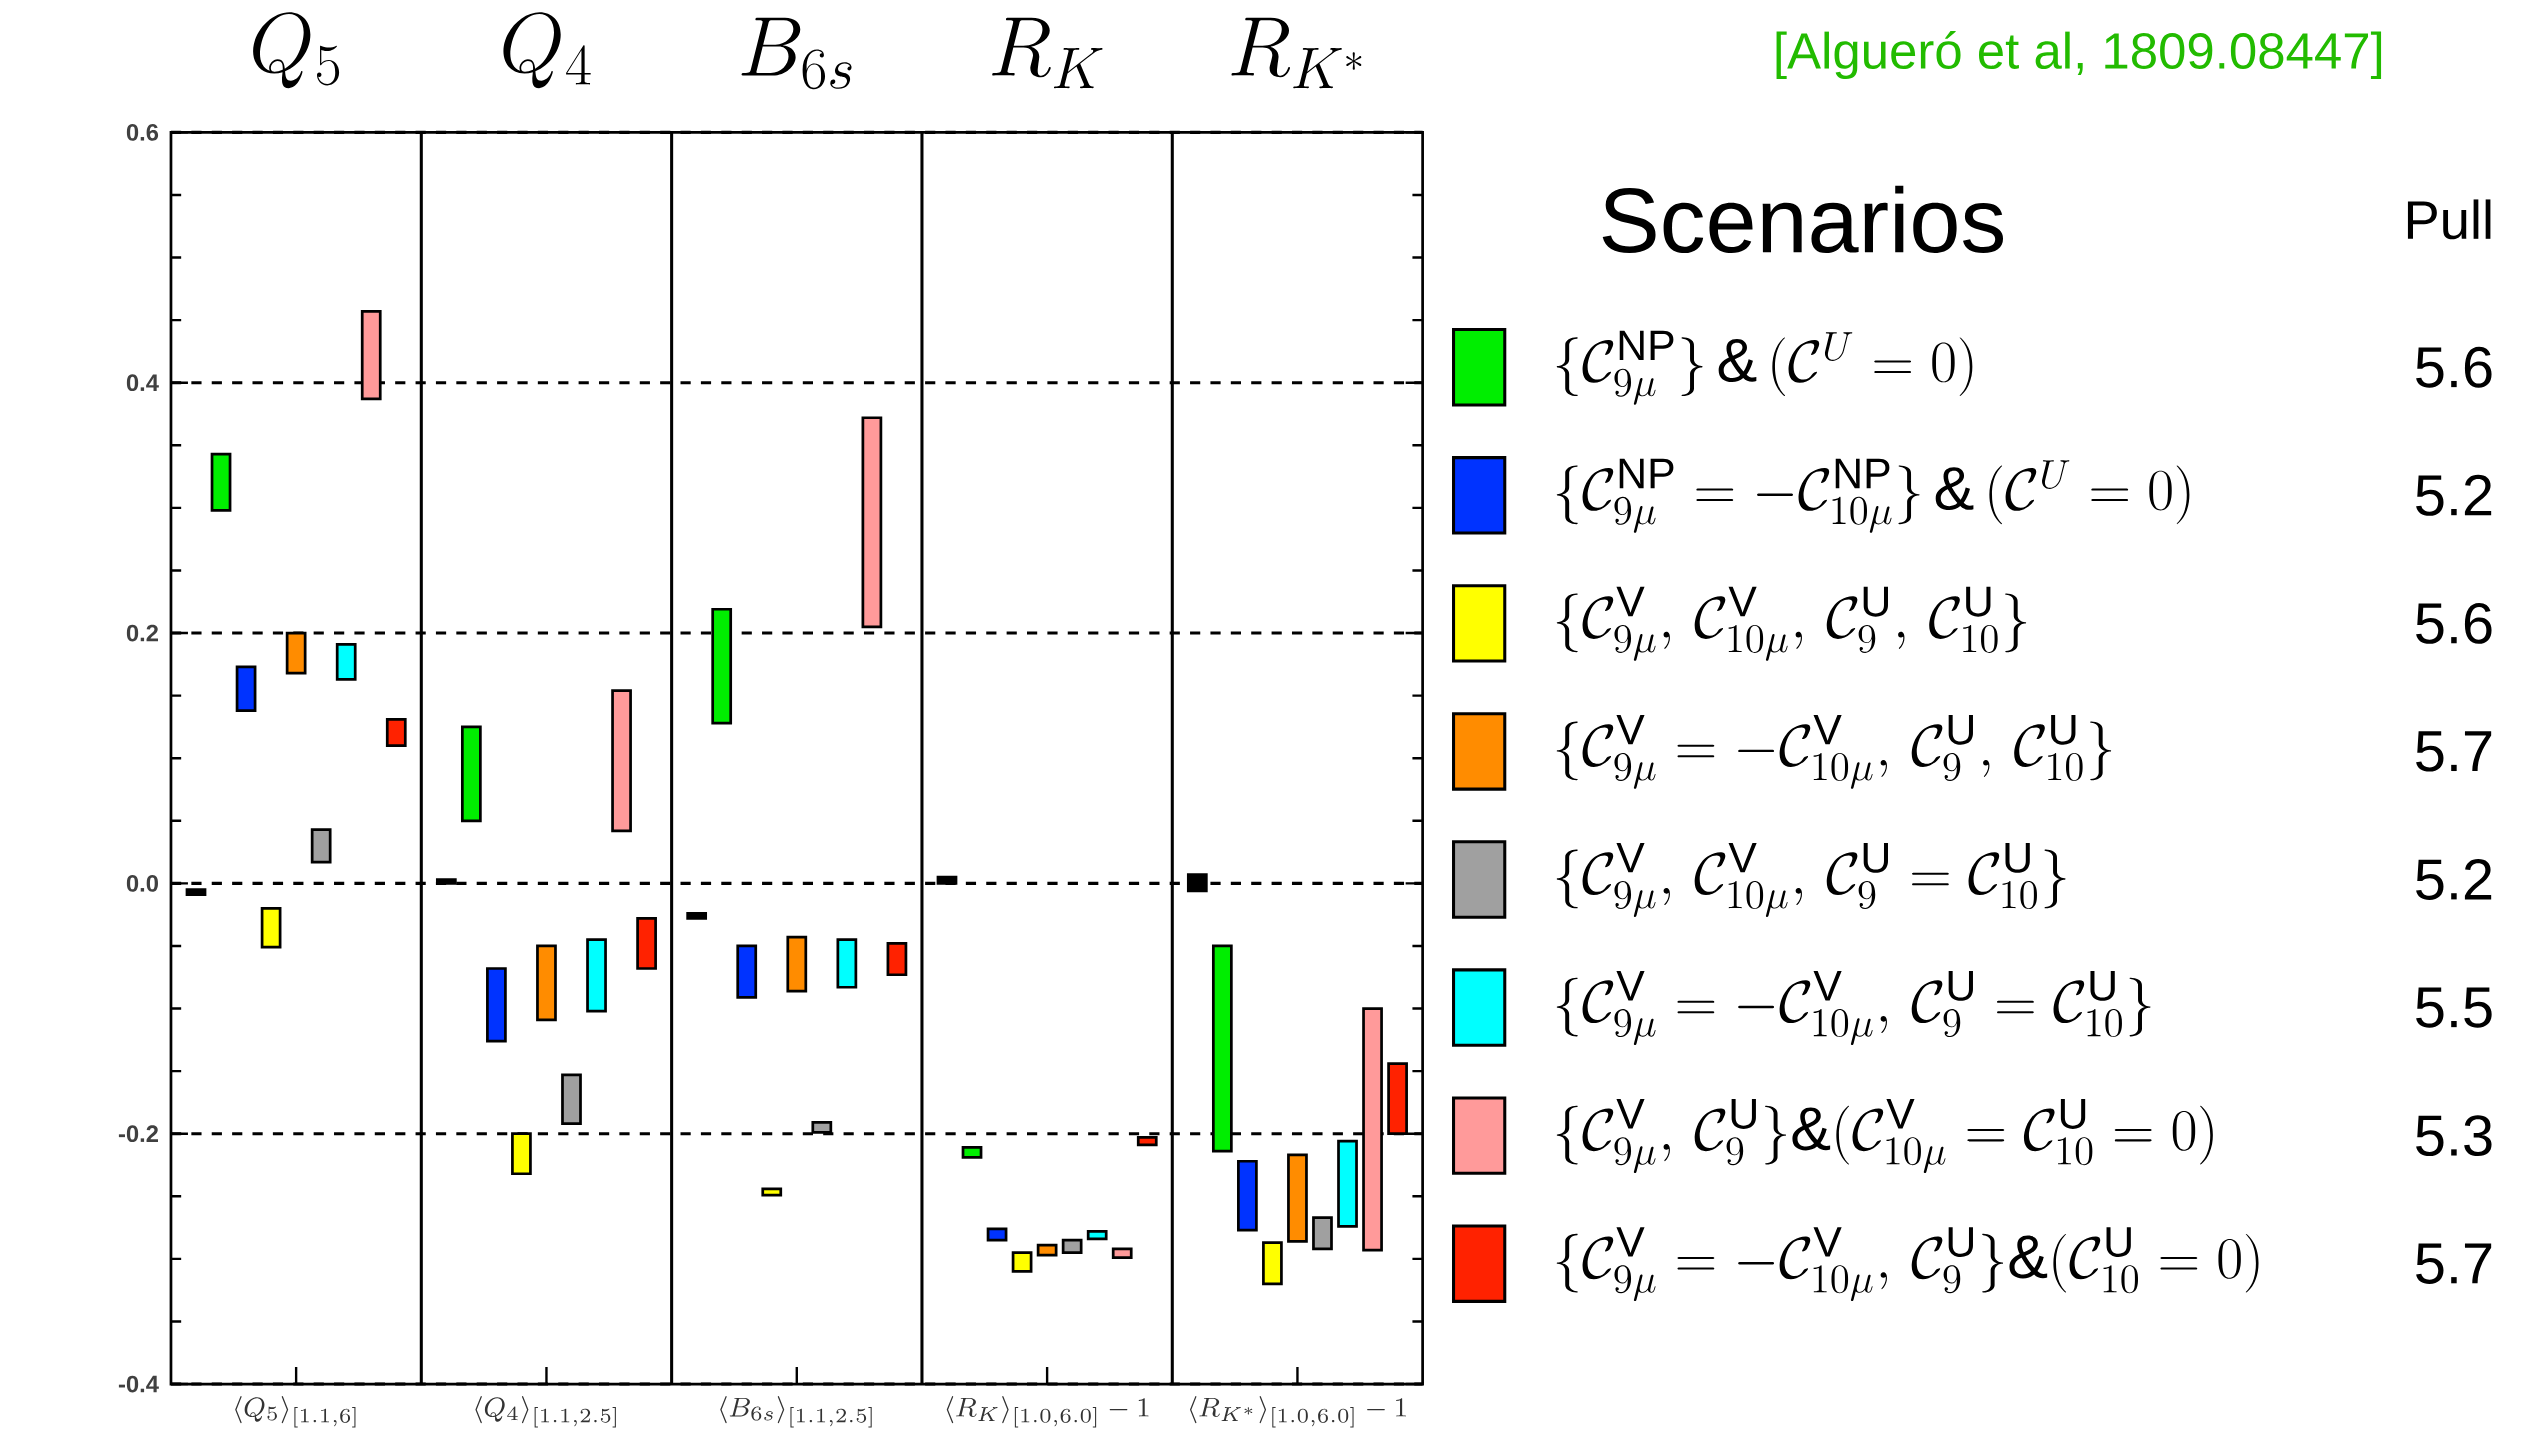 The height and width of the screenshot is (1439, 2537). Describe the element at coordinates (1811, 880) in the screenshot. I see `legend-label: $\{\mathcal{C}_{9\mu}^{\rm V},\,\mathcal{C}_{10\mu}^{\rm V},\,\mathcal{C}_{9}^{\rm U}=\mathcal{C}_{10}^{\rm U}\}$` at that location.